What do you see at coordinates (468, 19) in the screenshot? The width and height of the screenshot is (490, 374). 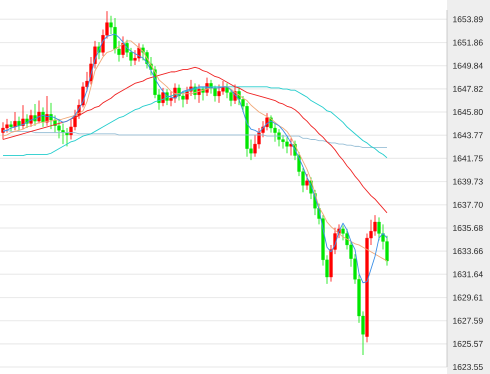 I see `y-tick-label: 1653.89` at bounding box center [468, 19].